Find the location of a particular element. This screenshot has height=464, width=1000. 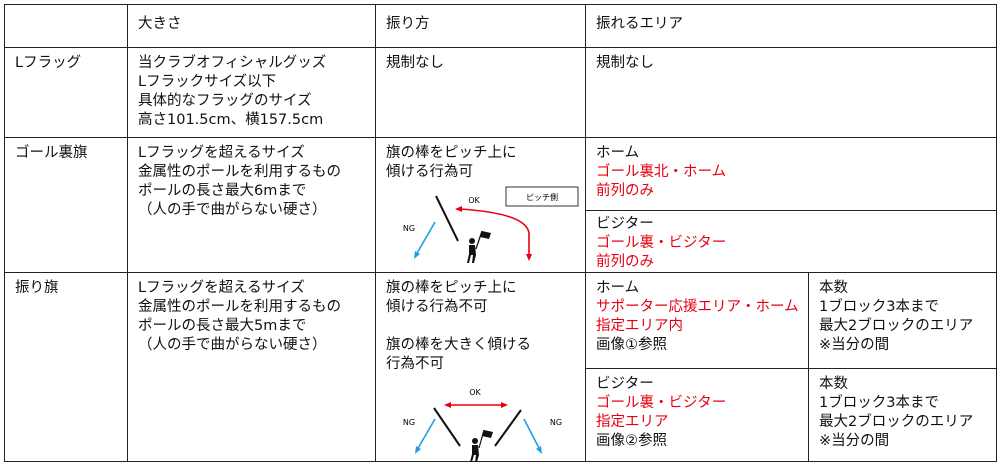

row-swing-flag-area-home: ホーム サポーター応援エリア・ホーム 指定エリア内 画像①参照 is located at coordinates (697, 320).